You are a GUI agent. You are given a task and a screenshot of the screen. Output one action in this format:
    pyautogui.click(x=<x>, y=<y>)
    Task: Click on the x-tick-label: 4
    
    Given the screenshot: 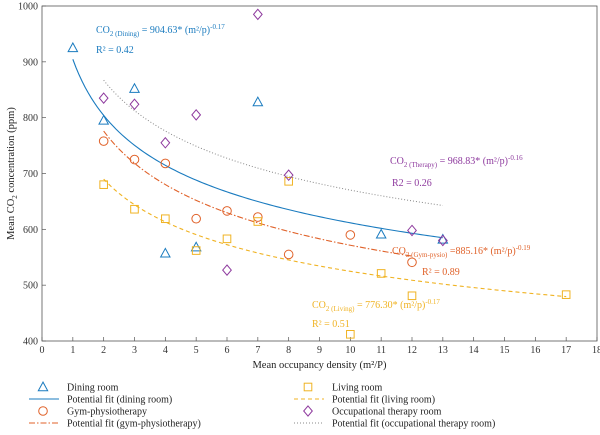 What is the action you would take?
    pyautogui.click(x=165, y=350)
    